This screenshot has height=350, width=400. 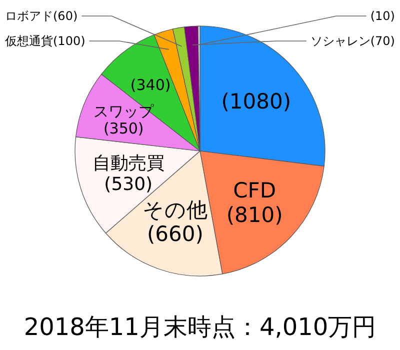 What do you see at coordinates (256, 102) in the screenshot?
I see `data-label: (1080)` at bounding box center [256, 102].